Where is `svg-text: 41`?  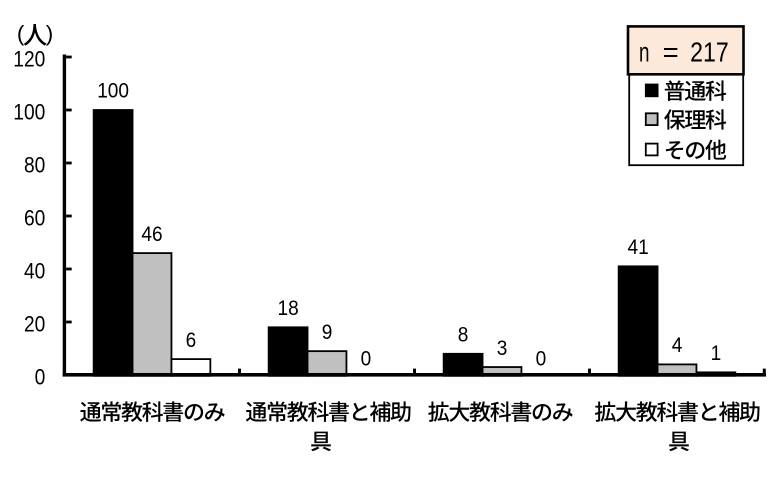 svg-text: 41 is located at coordinates (638, 247).